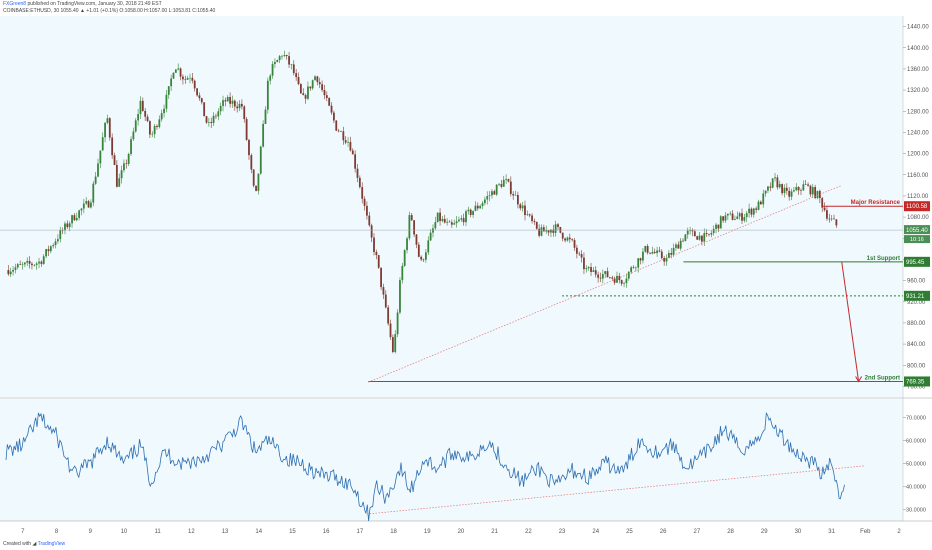  I want to click on countdown-tag, so click(917, 239).